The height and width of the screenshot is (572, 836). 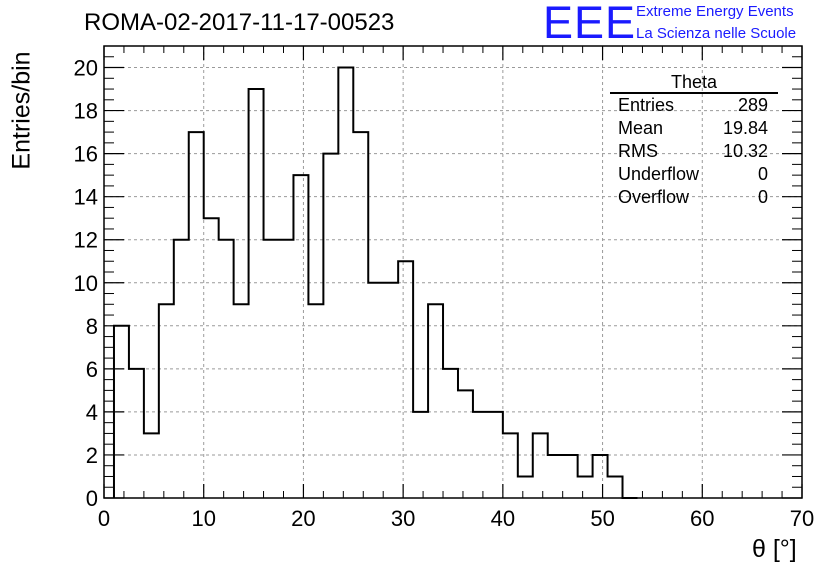 I want to click on stats-row-overflow: Overflow 0, so click(x=694, y=197).